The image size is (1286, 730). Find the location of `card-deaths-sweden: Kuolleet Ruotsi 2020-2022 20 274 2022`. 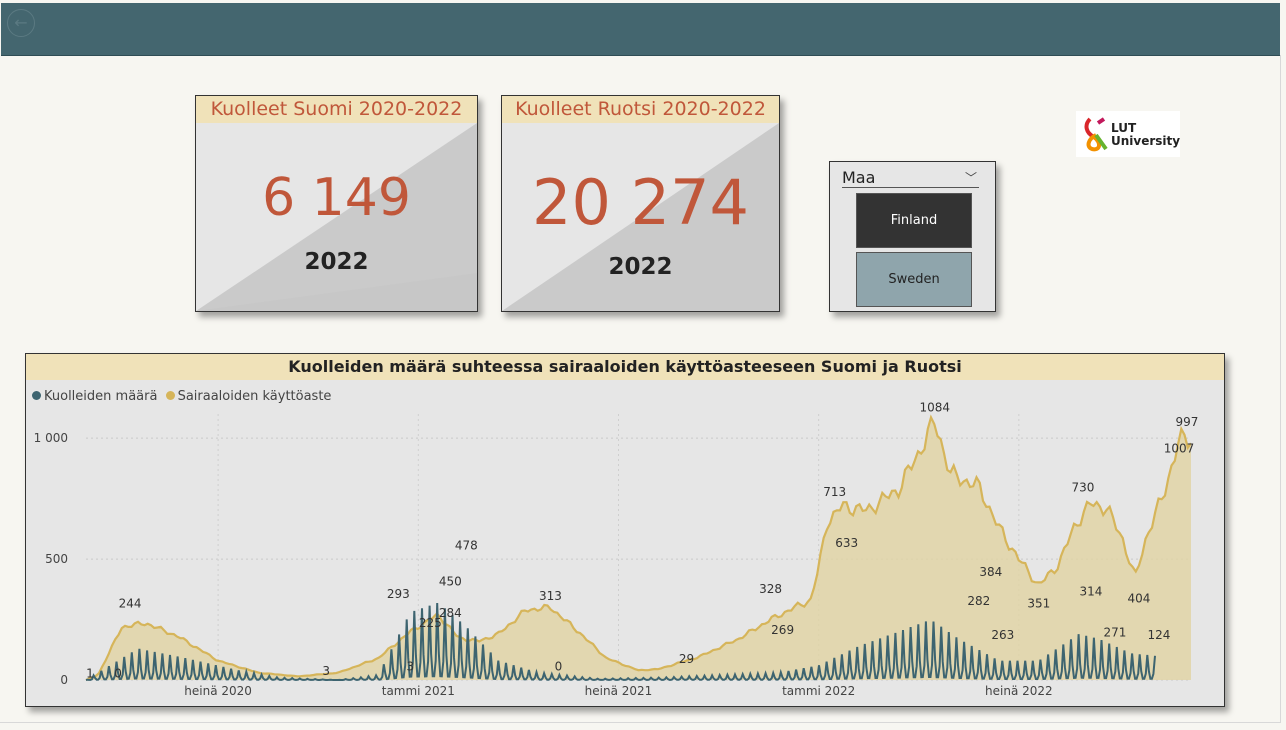

card-deaths-sweden: Kuolleet Ruotsi 2020-2022 20 274 2022 is located at coordinates (640, 203).